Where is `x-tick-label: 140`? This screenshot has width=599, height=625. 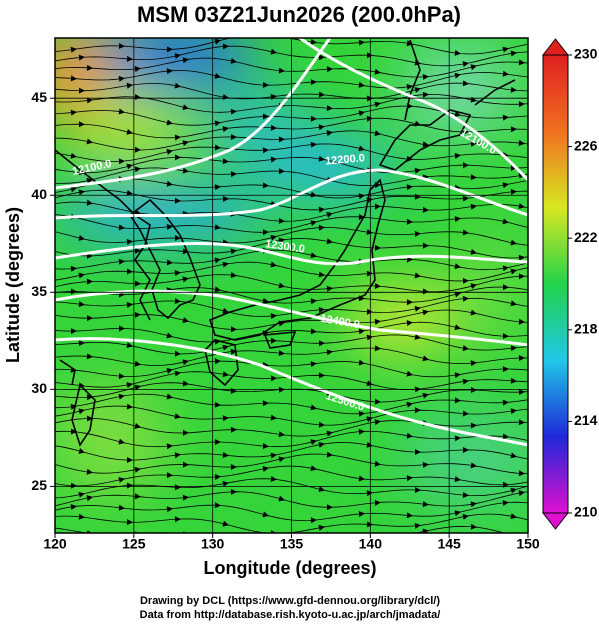
x-tick-label: 140 is located at coordinates (371, 544).